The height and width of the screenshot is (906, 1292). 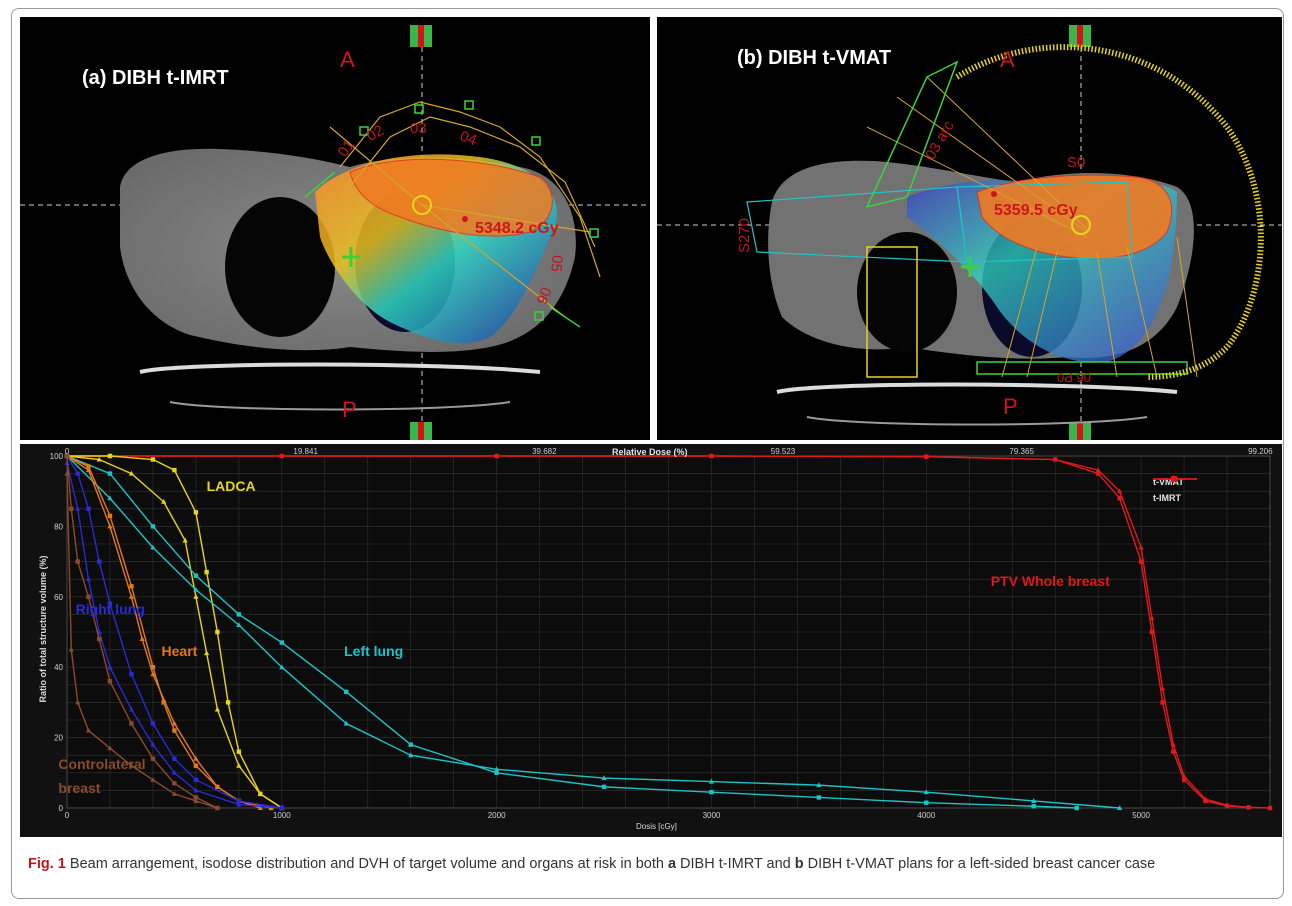 I want to click on legend-swatch, so click(x=1175, y=478).